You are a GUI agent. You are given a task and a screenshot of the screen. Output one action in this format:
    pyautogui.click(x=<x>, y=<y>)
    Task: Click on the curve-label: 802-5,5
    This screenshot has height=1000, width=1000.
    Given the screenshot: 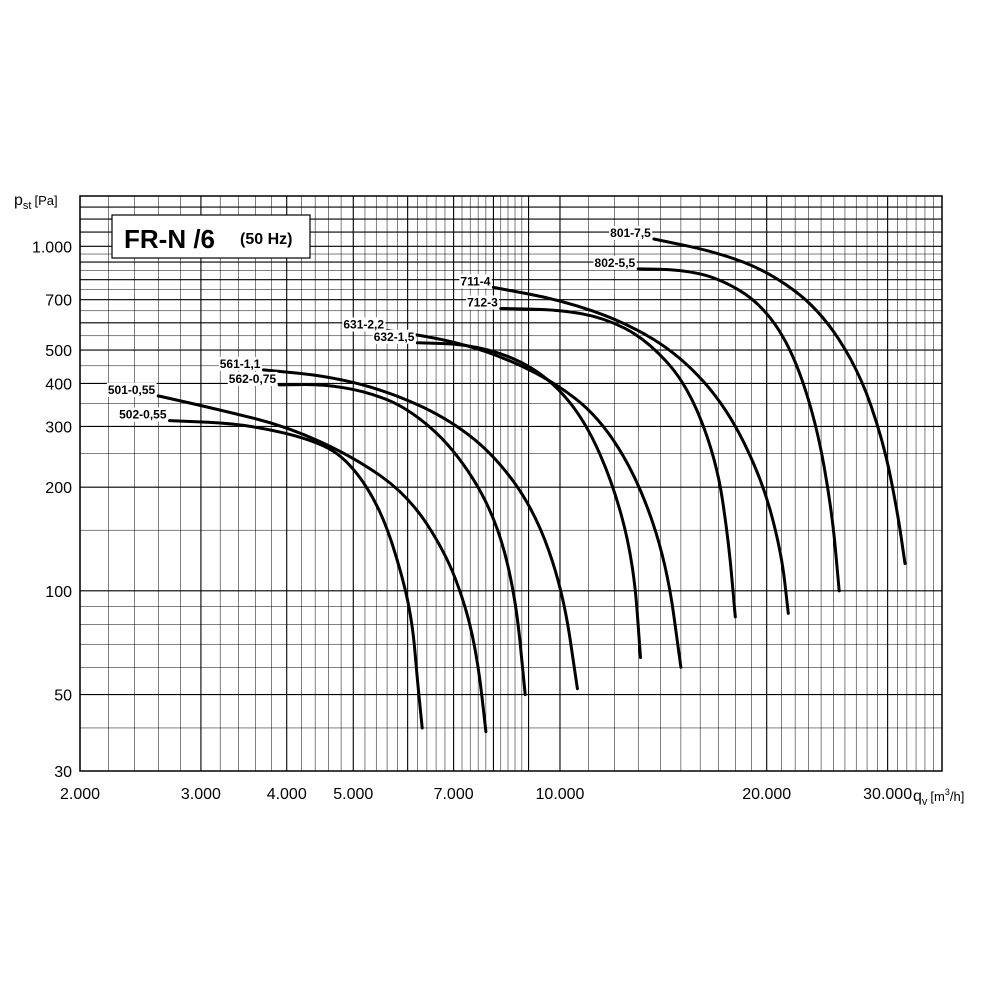 What is the action you would take?
    pyautogui.click(x=615, y=263)
    